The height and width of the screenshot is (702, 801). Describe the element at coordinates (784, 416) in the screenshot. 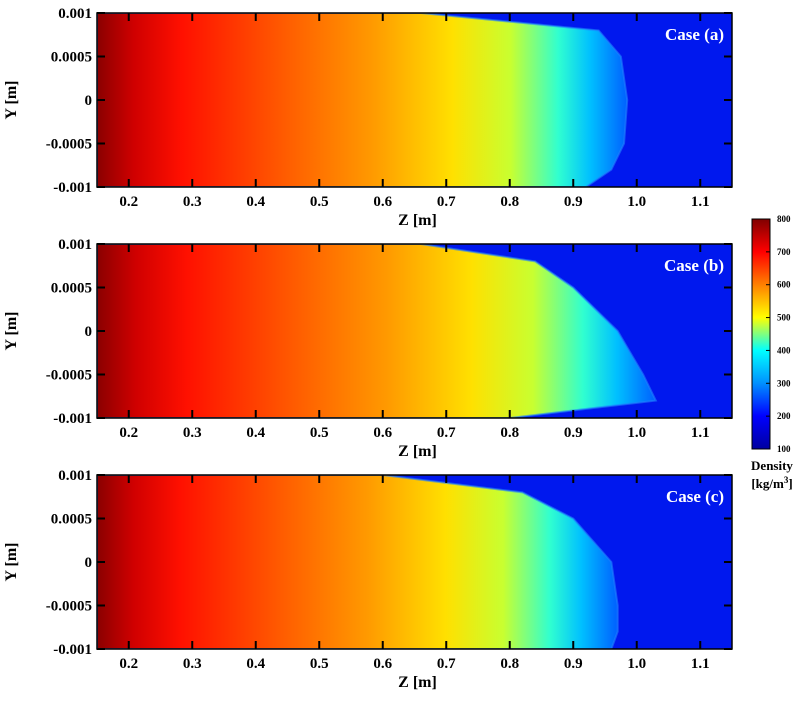

I see `colorbar-tick-label: 200` at that location.